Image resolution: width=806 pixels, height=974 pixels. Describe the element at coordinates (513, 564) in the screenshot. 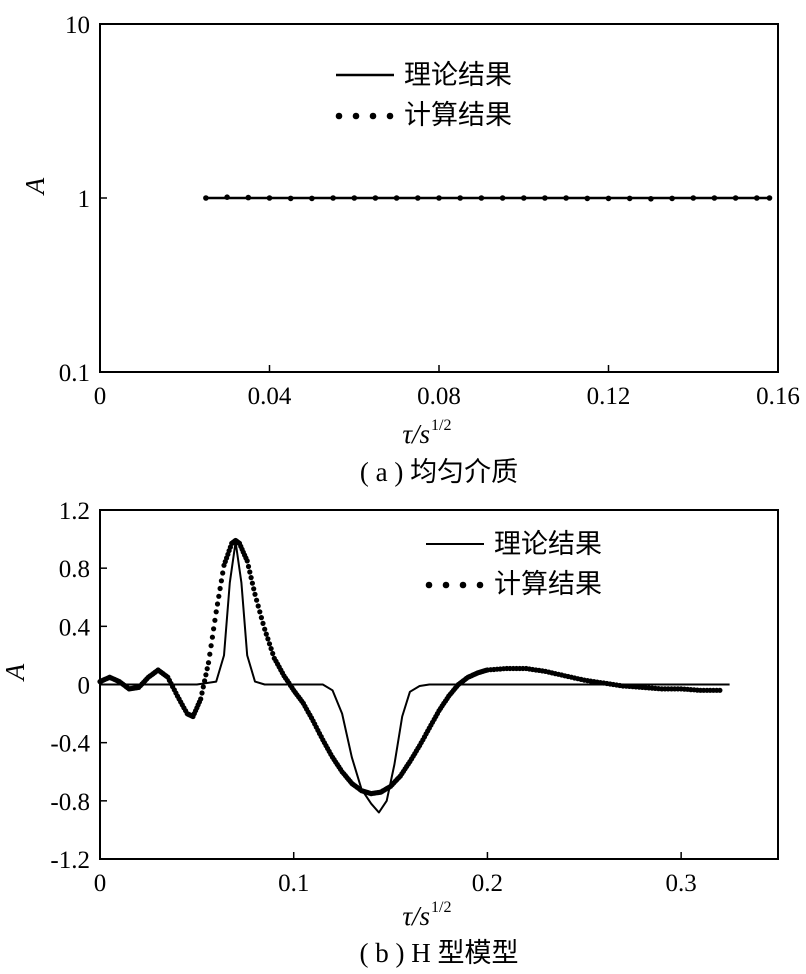

I see `legend-b: 理论结果 计算结果` at that location.